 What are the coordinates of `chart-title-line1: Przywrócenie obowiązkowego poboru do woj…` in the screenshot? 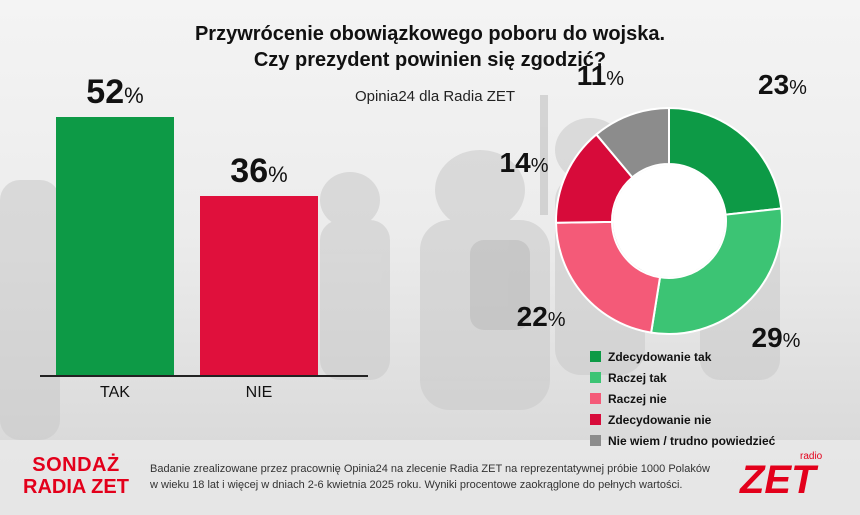 It's located at (430, 34).